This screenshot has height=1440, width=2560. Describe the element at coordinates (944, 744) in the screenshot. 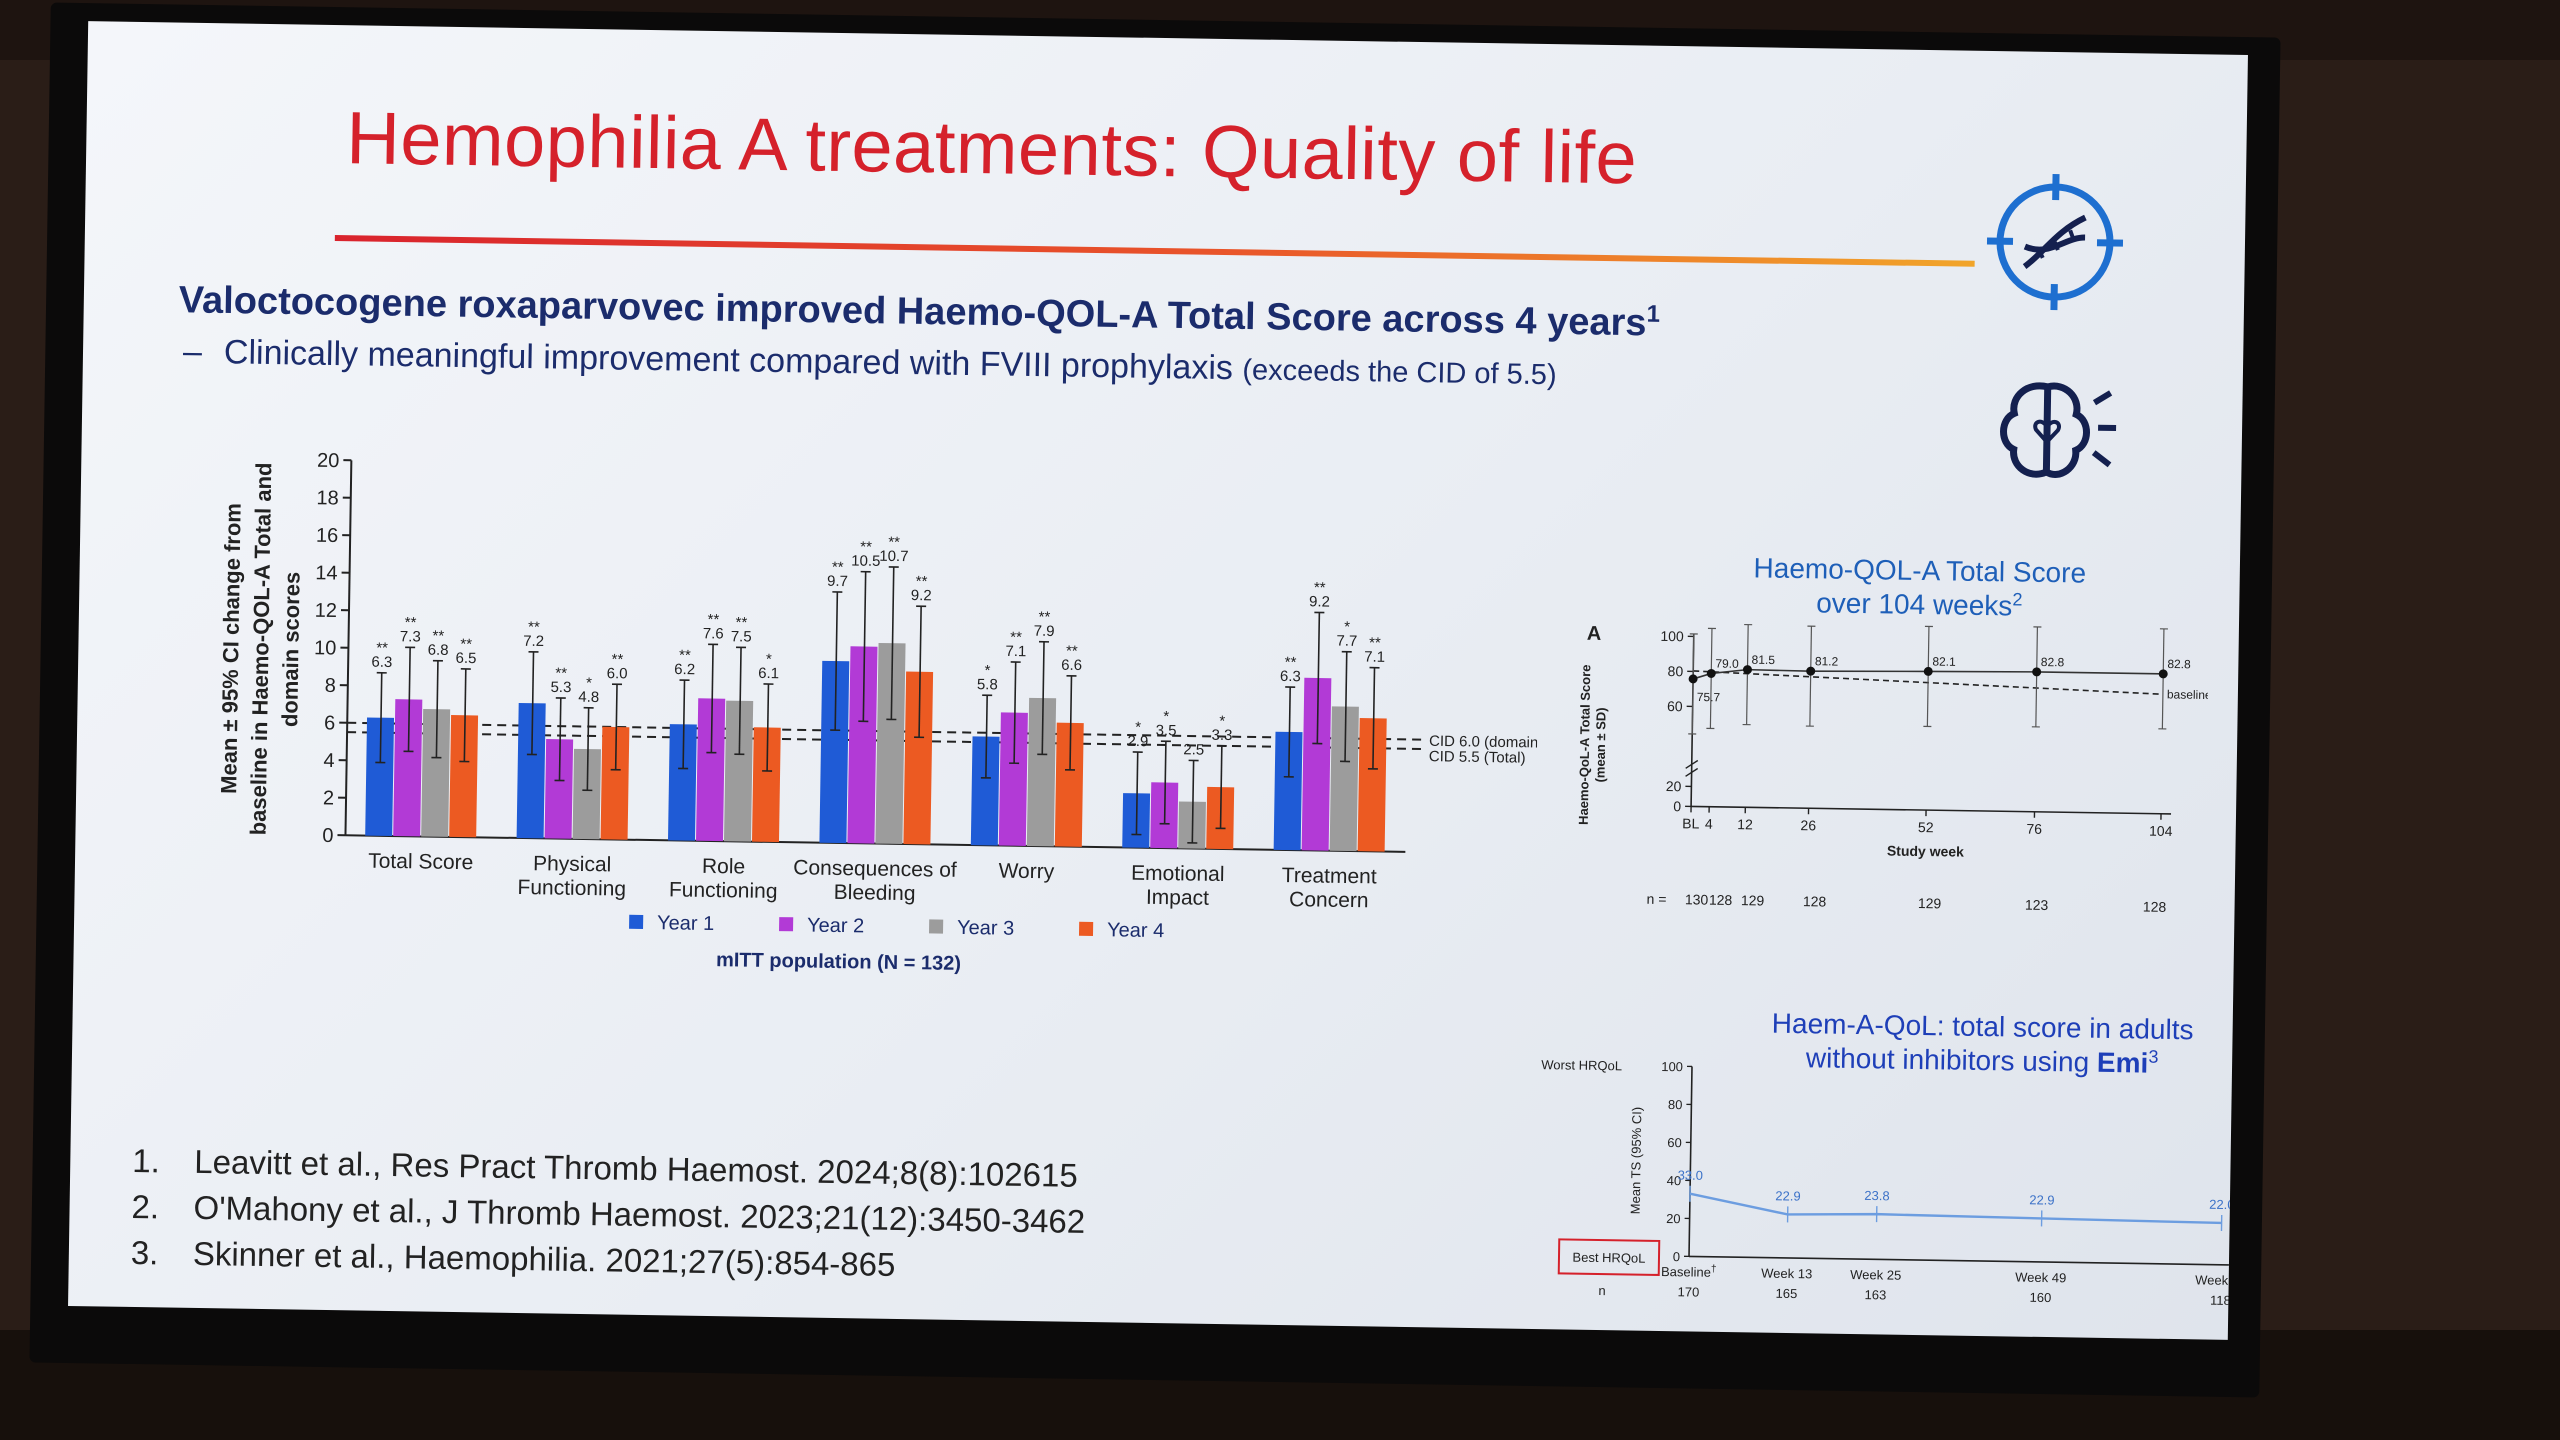

I see `cid-reference-lines: CID 6.0 (domains)aCID 5.5 (Total)` at that location.